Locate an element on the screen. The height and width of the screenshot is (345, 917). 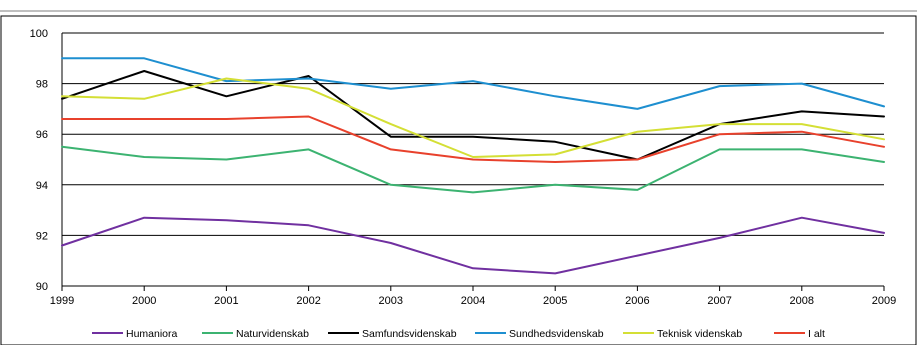
y-tick-label: 96 is located at coordinates (42, 135).